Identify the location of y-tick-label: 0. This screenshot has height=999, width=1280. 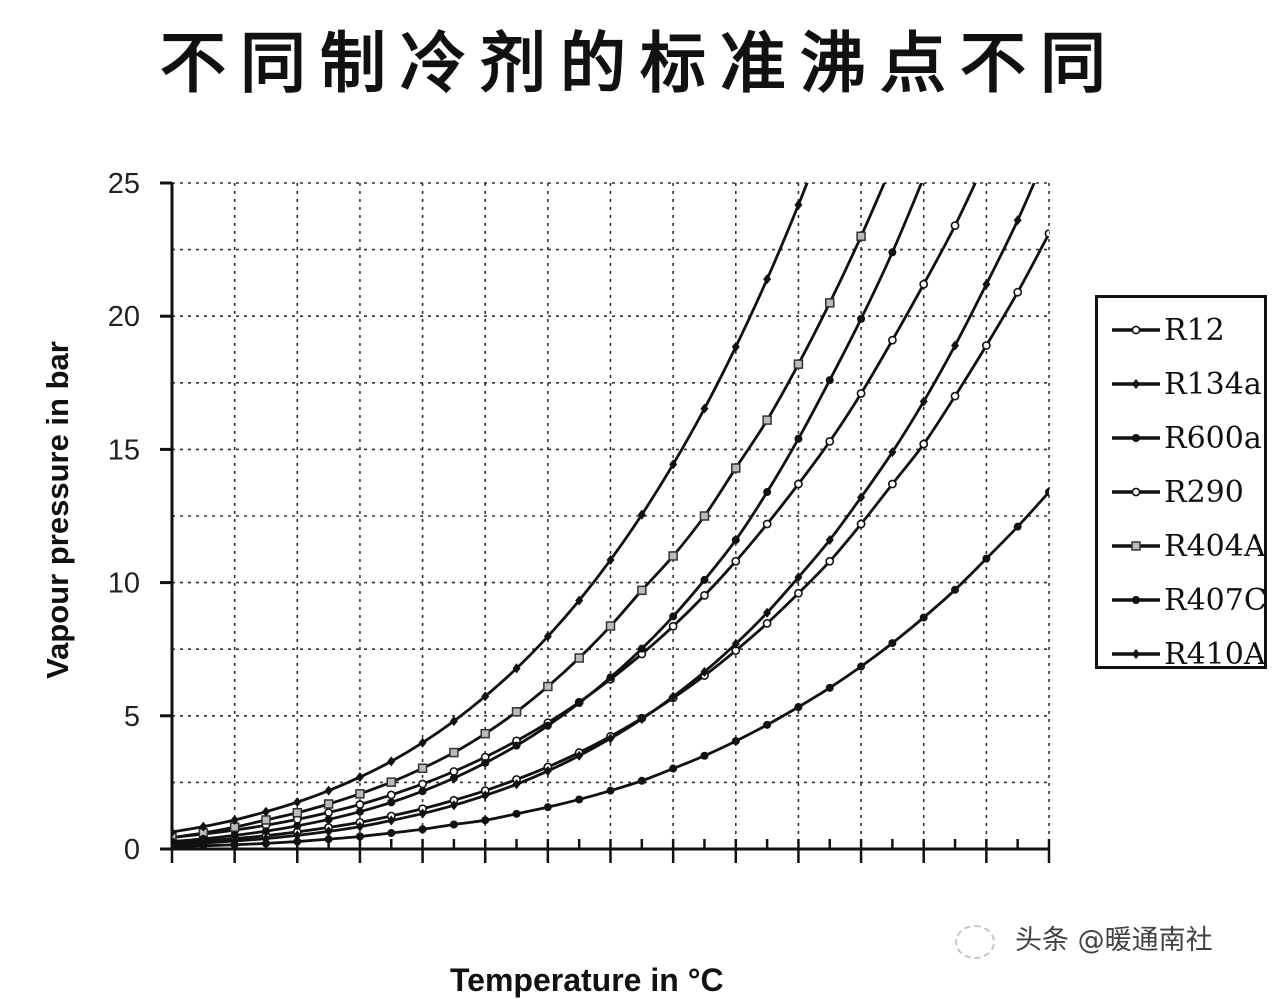
(132, 850).